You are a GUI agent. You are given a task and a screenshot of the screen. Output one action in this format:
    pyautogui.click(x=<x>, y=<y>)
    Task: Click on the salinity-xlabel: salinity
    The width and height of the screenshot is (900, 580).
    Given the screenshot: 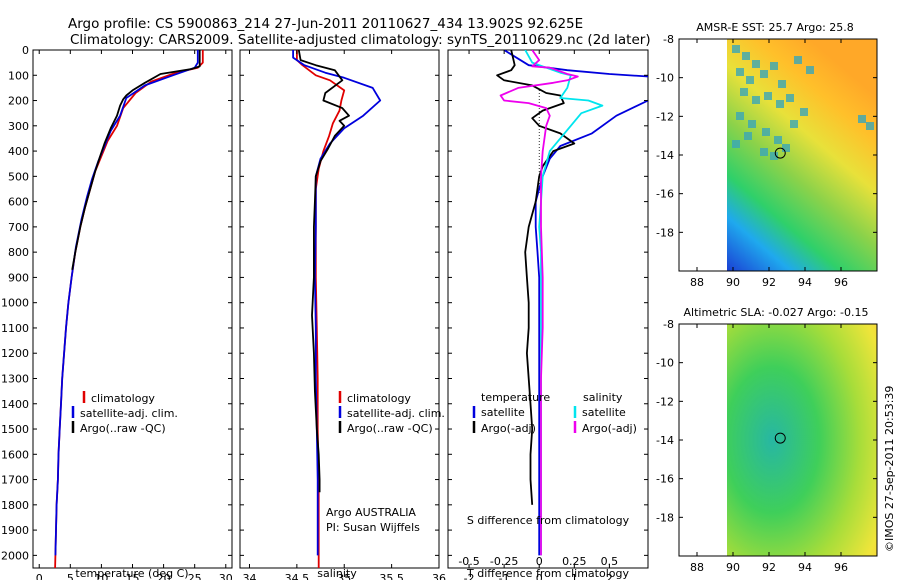 What is the action you would take?
    pyautogui.click(x=337, y=573)
    